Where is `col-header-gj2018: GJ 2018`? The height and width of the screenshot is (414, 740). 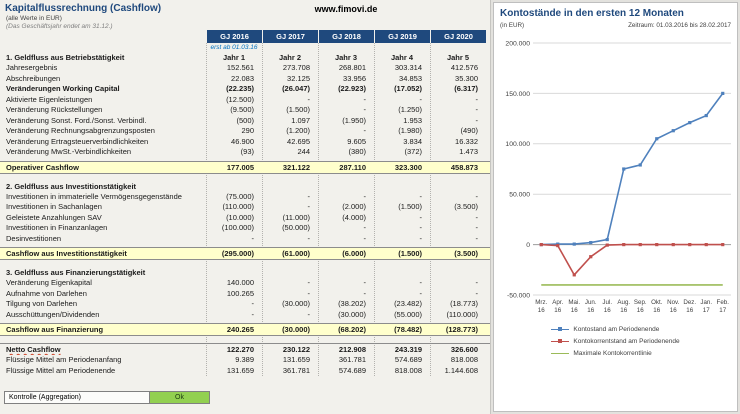 col-header-gj2018: GJ 2018 is located at coordinates (346, 36).